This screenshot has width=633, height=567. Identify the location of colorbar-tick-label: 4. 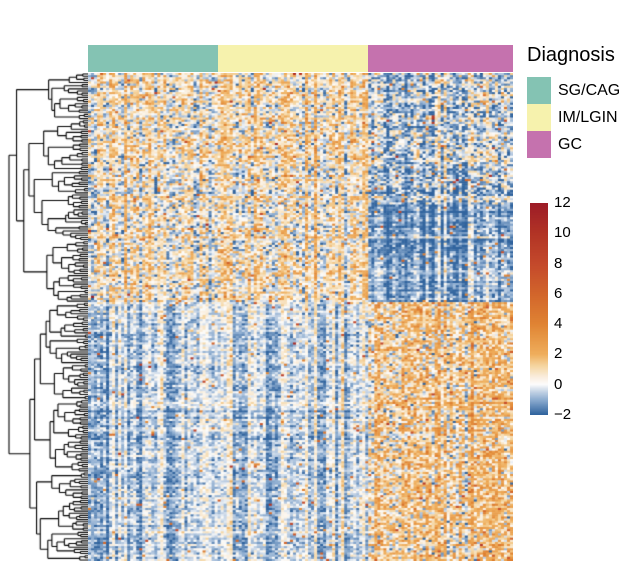
(558, 324).